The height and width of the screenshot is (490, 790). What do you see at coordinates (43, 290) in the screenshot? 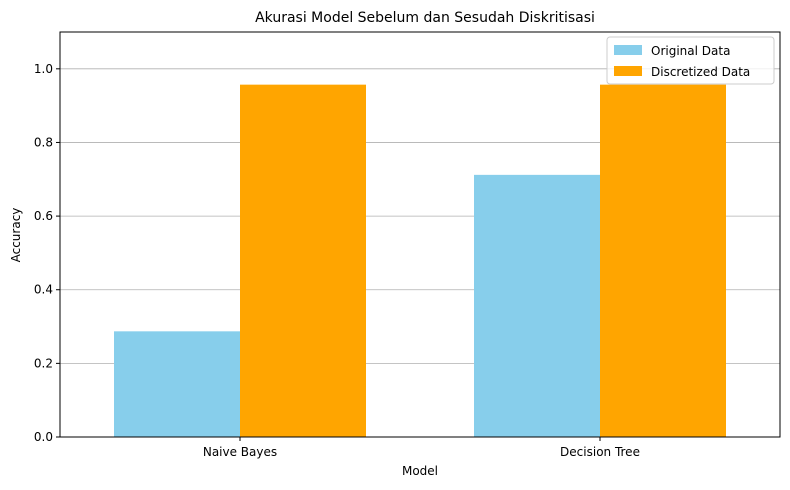
I see `y-tick-label: 0.4` at bounding box center [43, 290].